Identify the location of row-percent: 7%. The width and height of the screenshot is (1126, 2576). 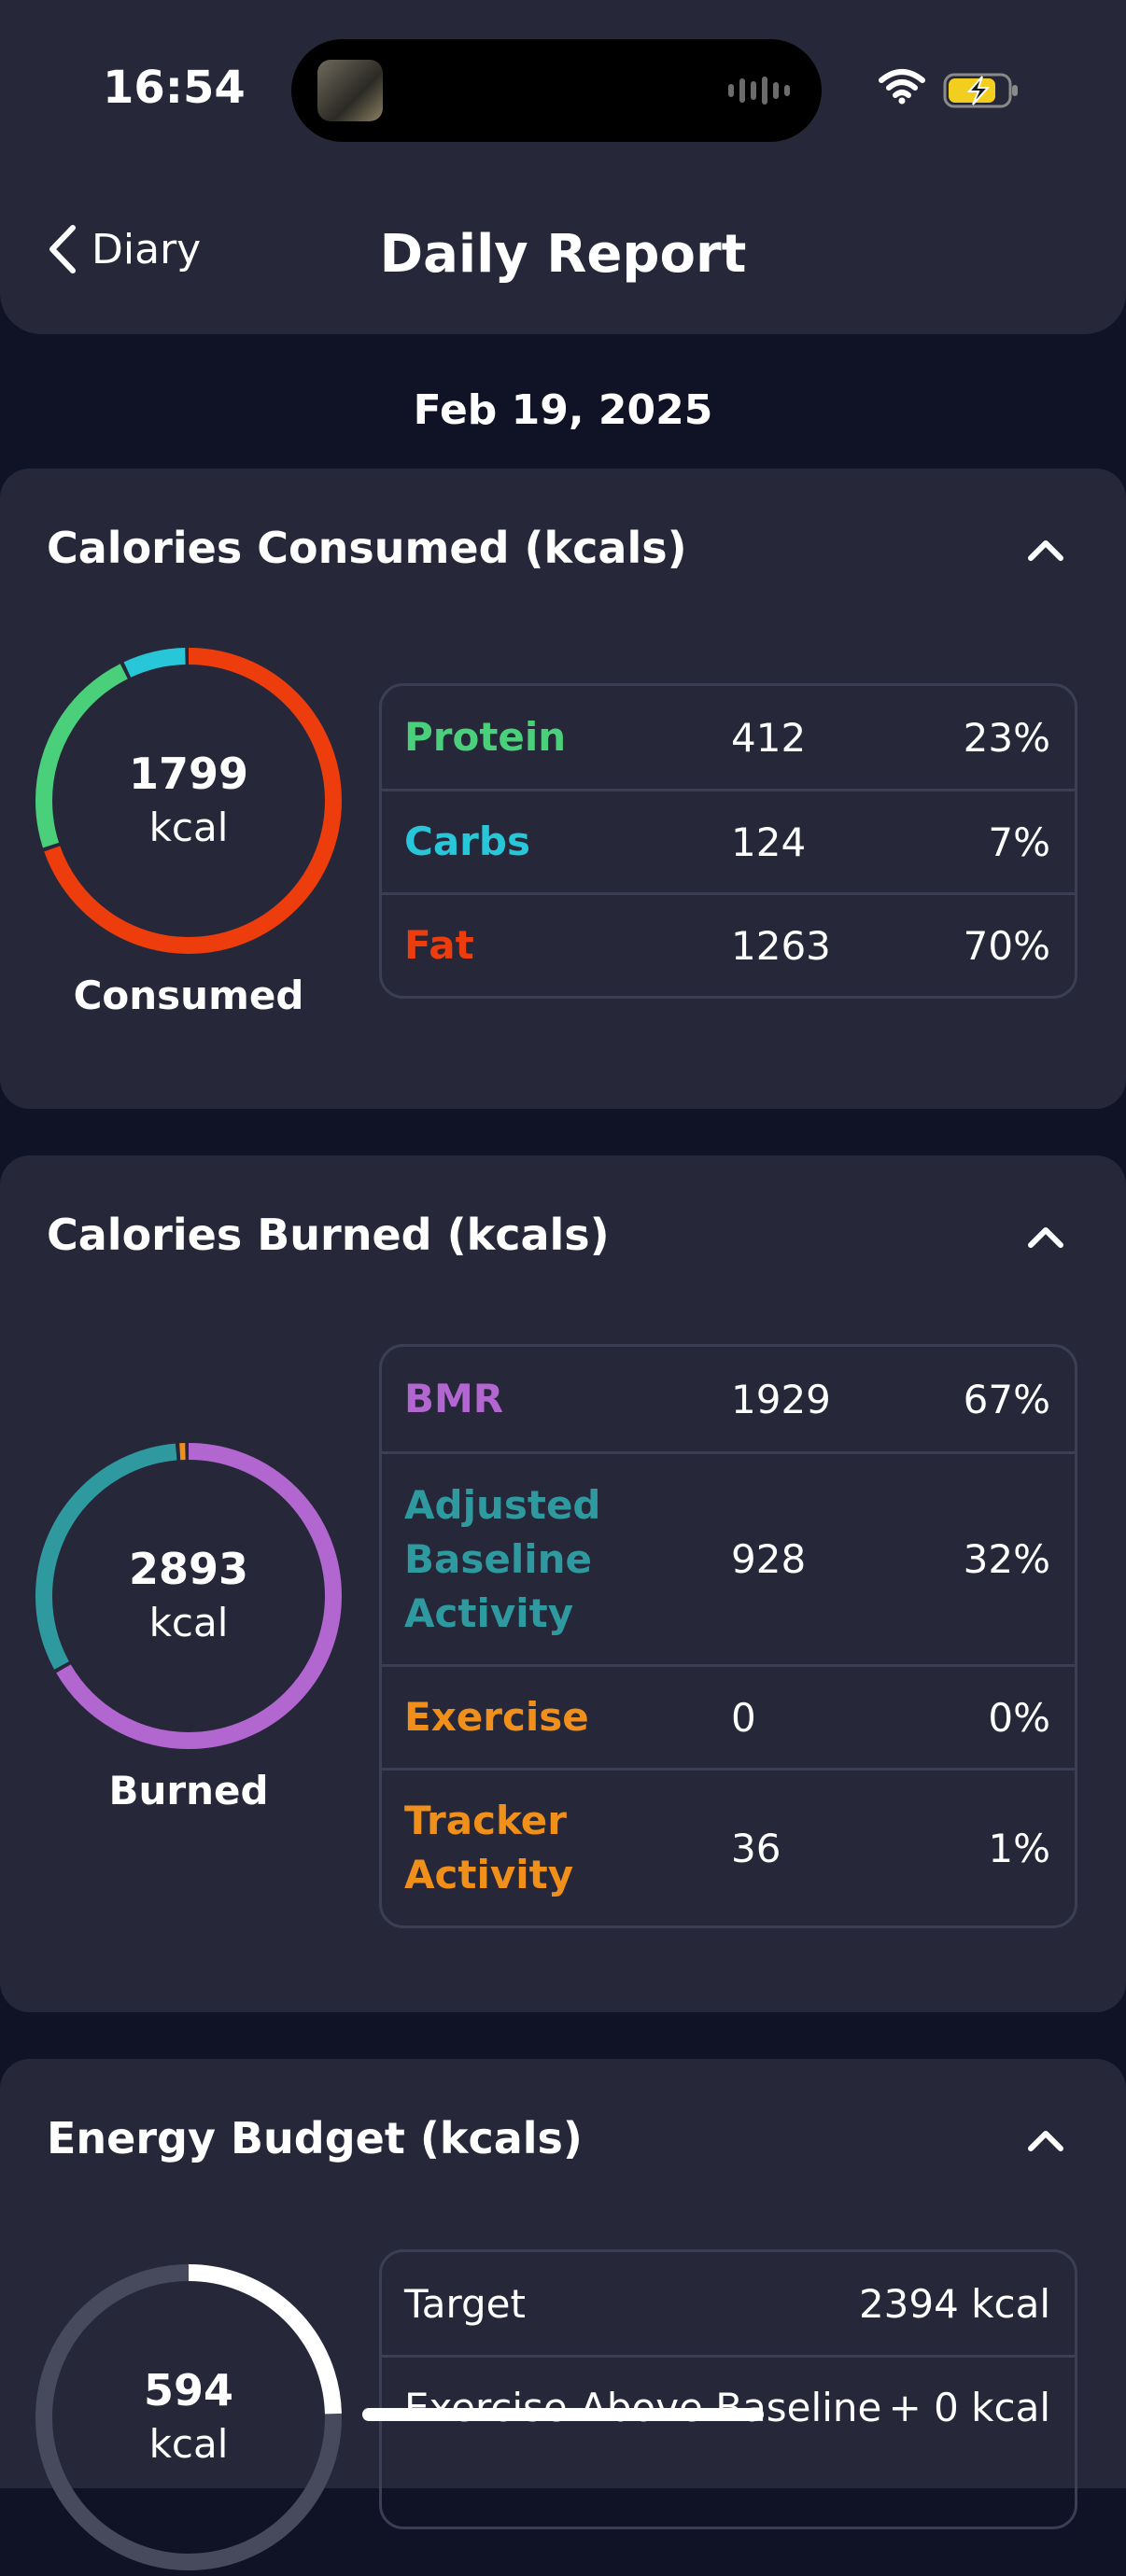
(1019, 842).